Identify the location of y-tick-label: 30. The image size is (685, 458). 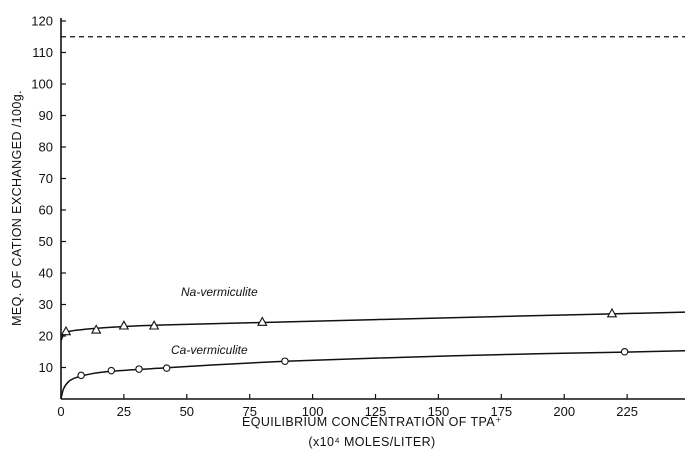
(46, 304).